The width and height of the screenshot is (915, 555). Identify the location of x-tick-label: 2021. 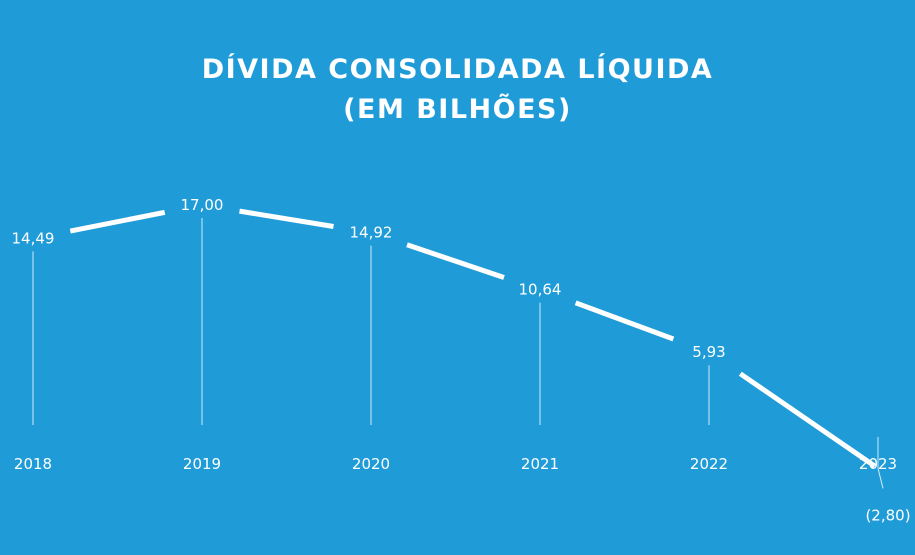
(540, 464).